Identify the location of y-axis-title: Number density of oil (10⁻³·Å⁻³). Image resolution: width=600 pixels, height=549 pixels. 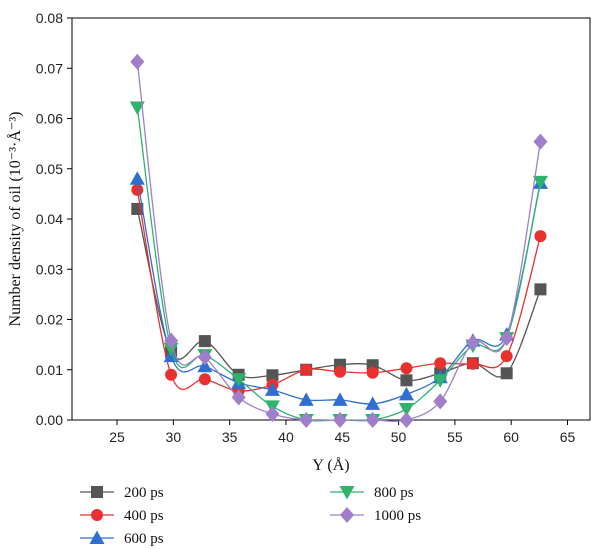
(15, 219).